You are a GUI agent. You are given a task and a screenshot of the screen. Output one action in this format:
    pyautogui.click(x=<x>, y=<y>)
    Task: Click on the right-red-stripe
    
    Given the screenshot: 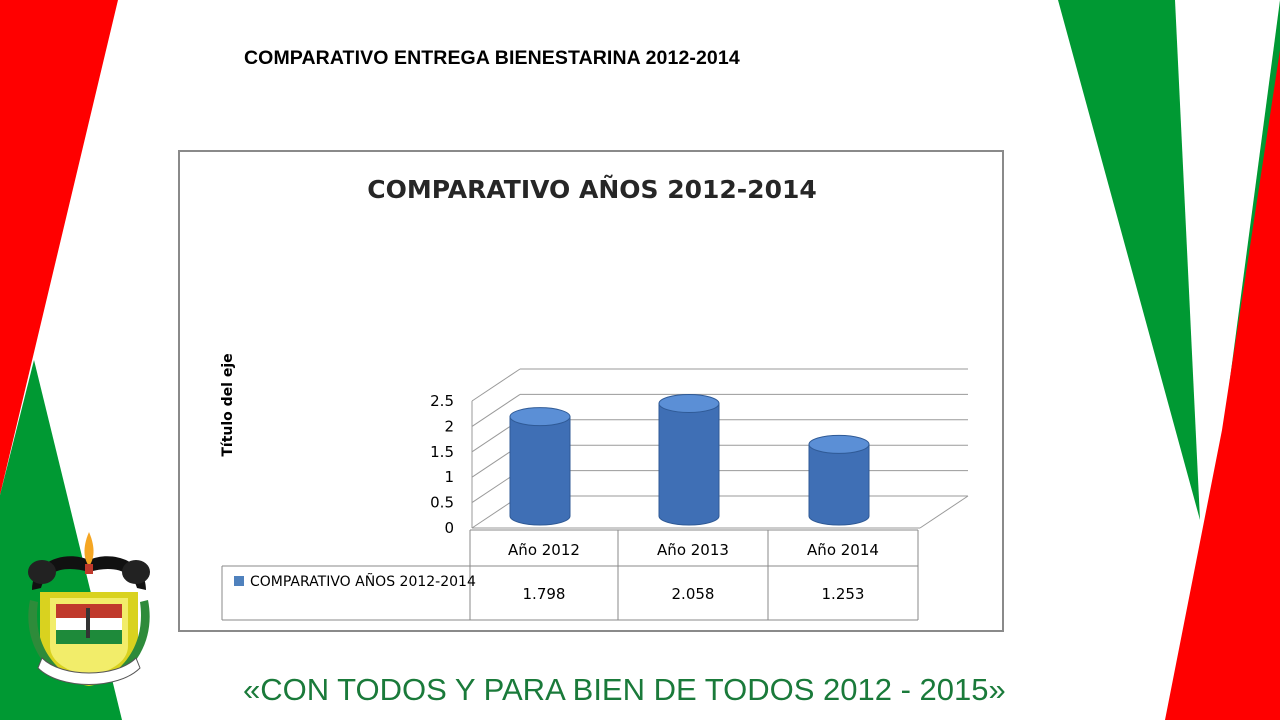 What is the action you would take?
    pyautogui.click(x=1222, y=385)
    